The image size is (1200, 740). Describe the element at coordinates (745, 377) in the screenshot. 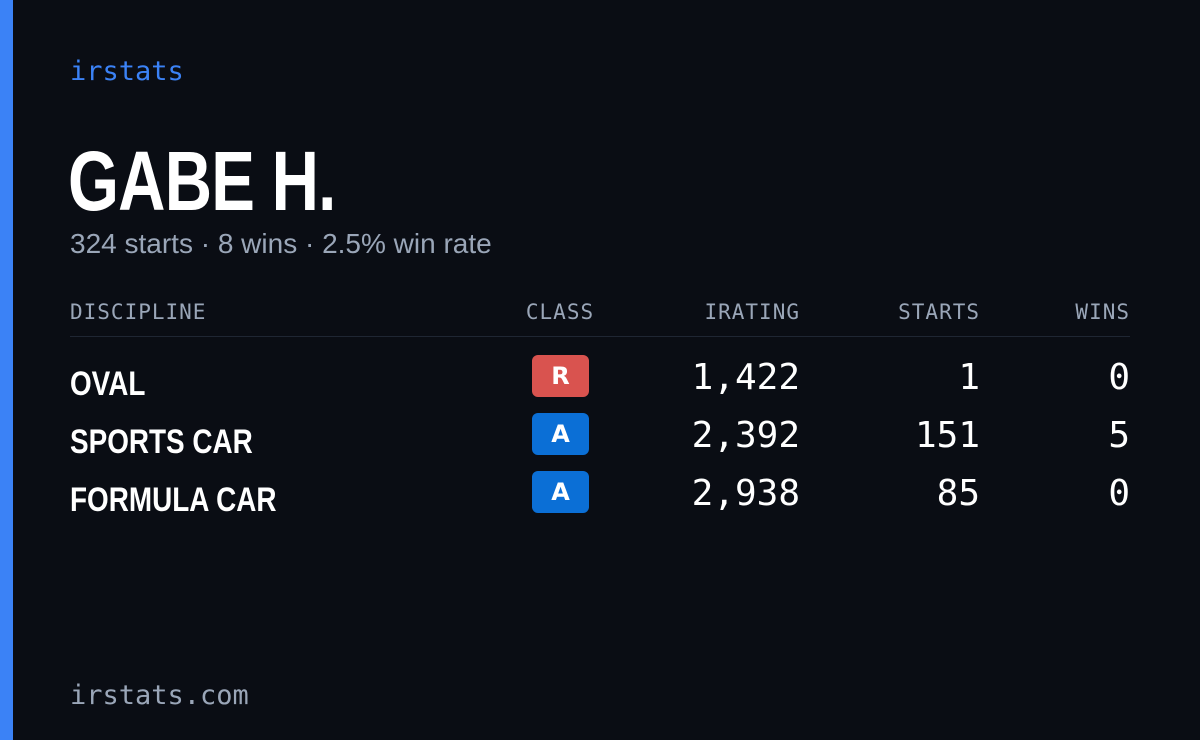

I see `irating-value: 1,422` at that location.